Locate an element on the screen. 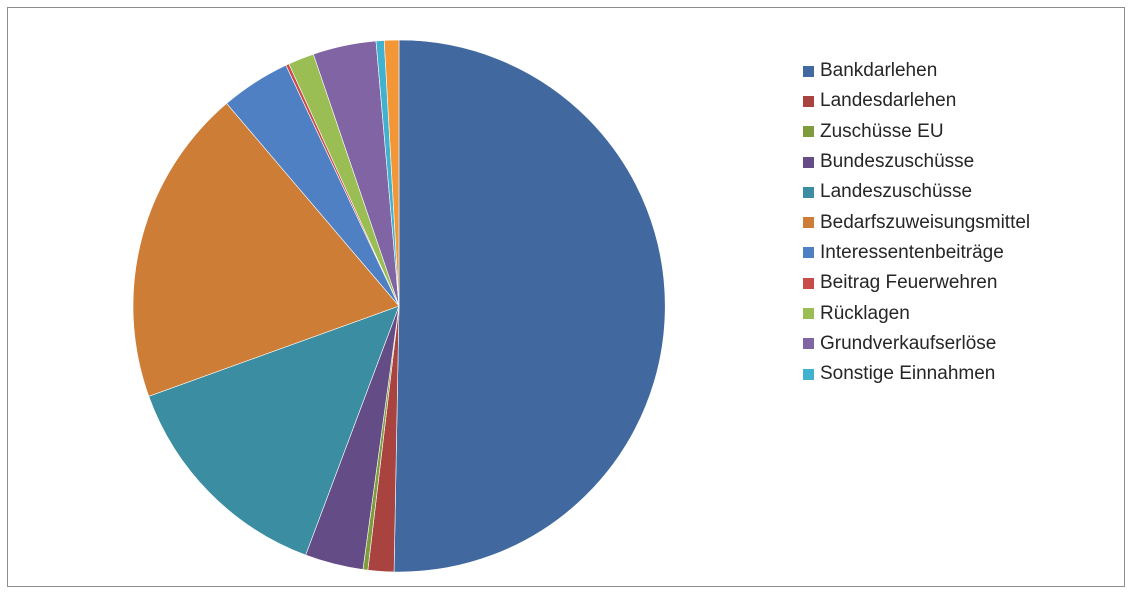 The image size is (1132, 594). legend-item-3: Bundeszuschüsse is located at coordinates (916, 162).